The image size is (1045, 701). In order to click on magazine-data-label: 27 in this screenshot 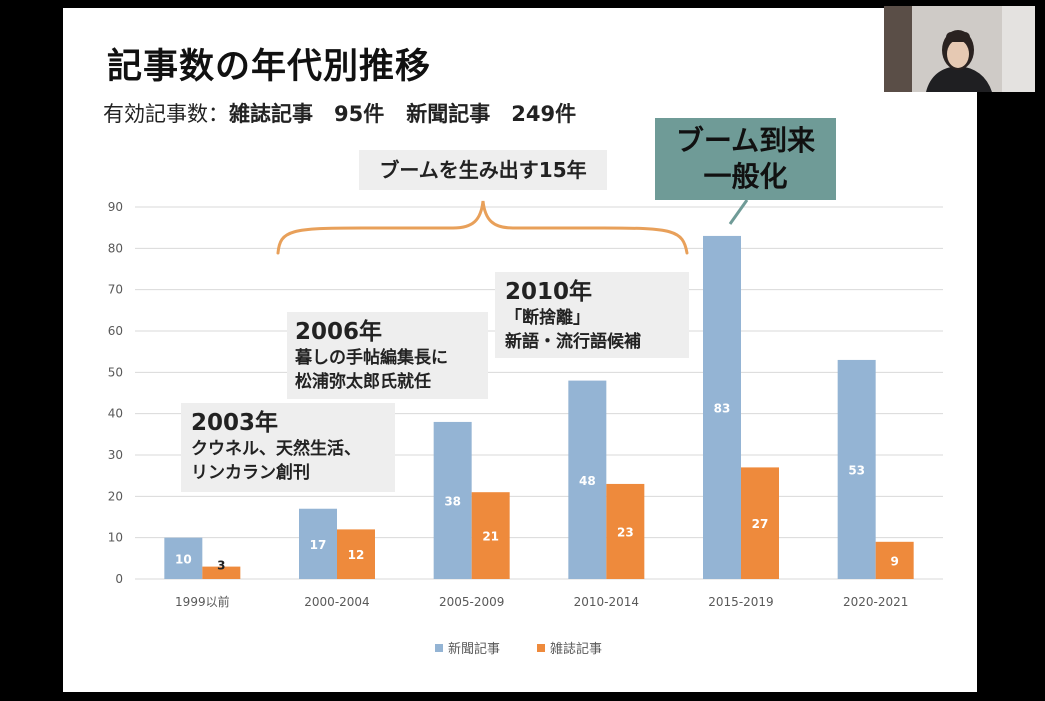, I will do `click(760, 524)`.